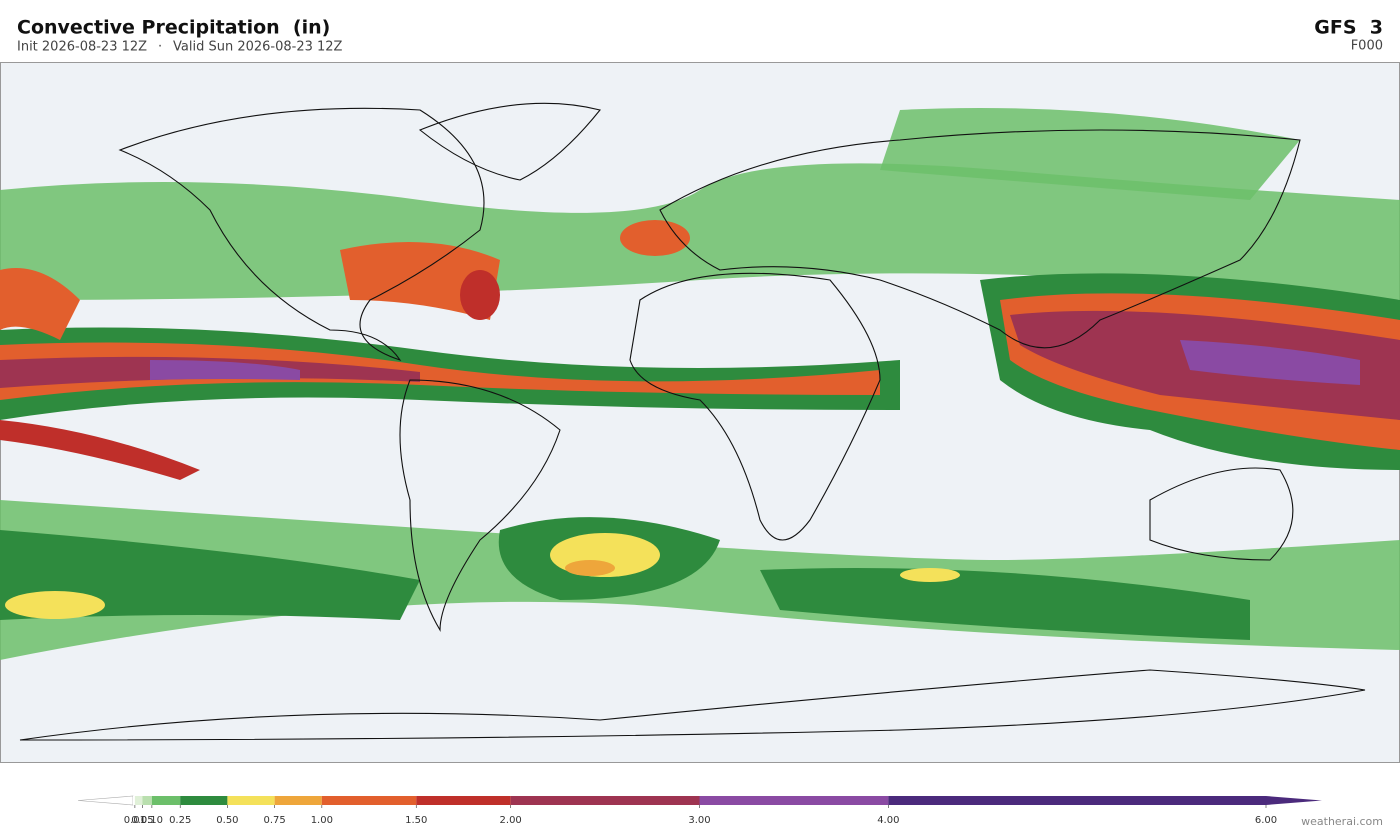 This screenshot has width=1400, height=837. What do you see at coordinates (152, 820) in the screenshot?
I see `colorbar-tick-label: 0.10` at bounding box center [152, 820].